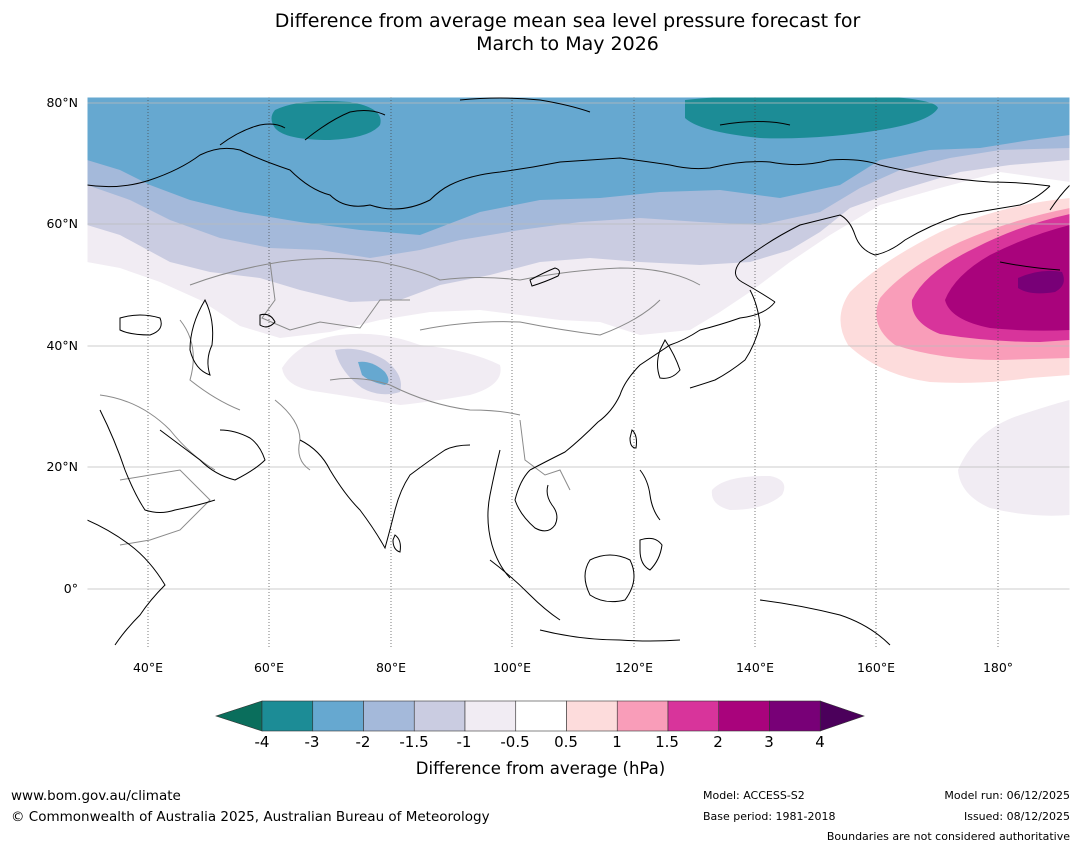 The height and width of the screenshot is (850, 1081). I want to click on lon-label-100e: 100°E, so click(511, 667).